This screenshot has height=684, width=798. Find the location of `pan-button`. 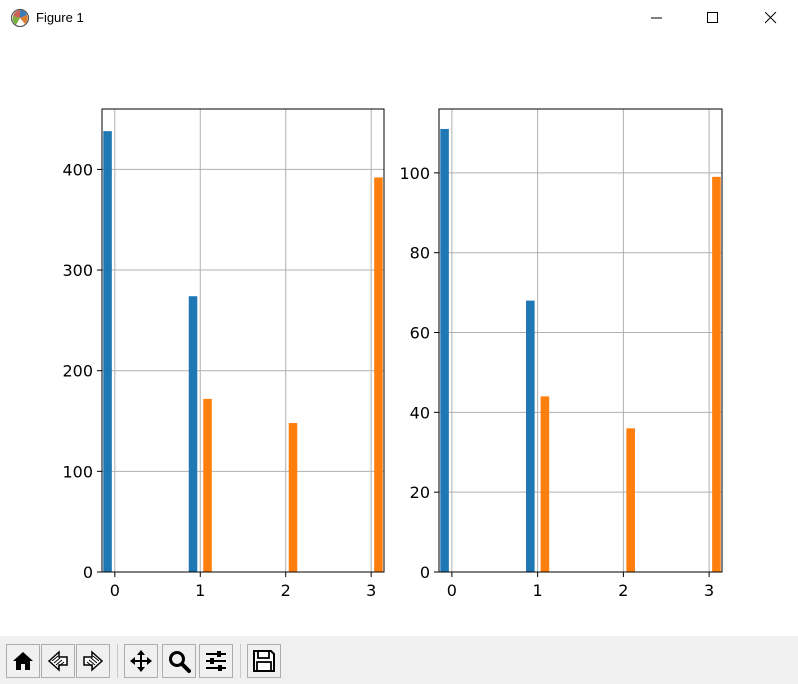

pan-button is located at coordinates (141, 661).